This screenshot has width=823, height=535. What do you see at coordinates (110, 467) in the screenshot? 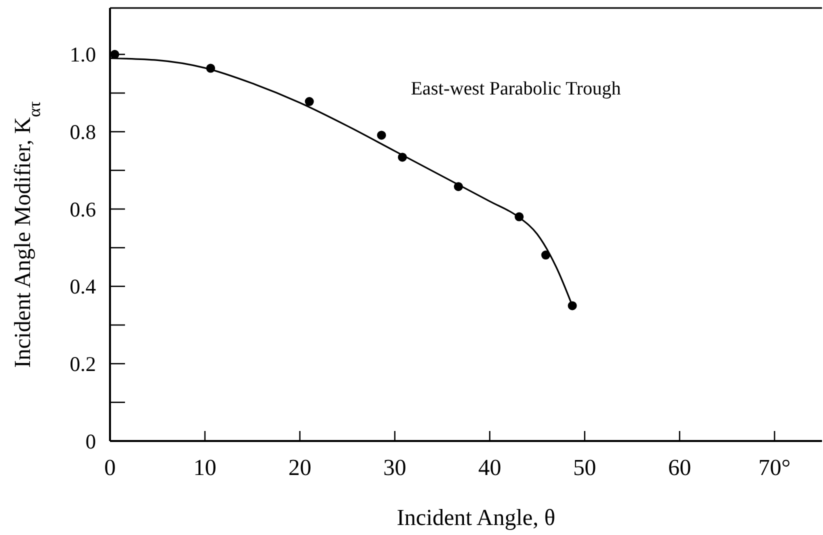
I see `x-tick-label: 0` at bounding box center [110, 467].